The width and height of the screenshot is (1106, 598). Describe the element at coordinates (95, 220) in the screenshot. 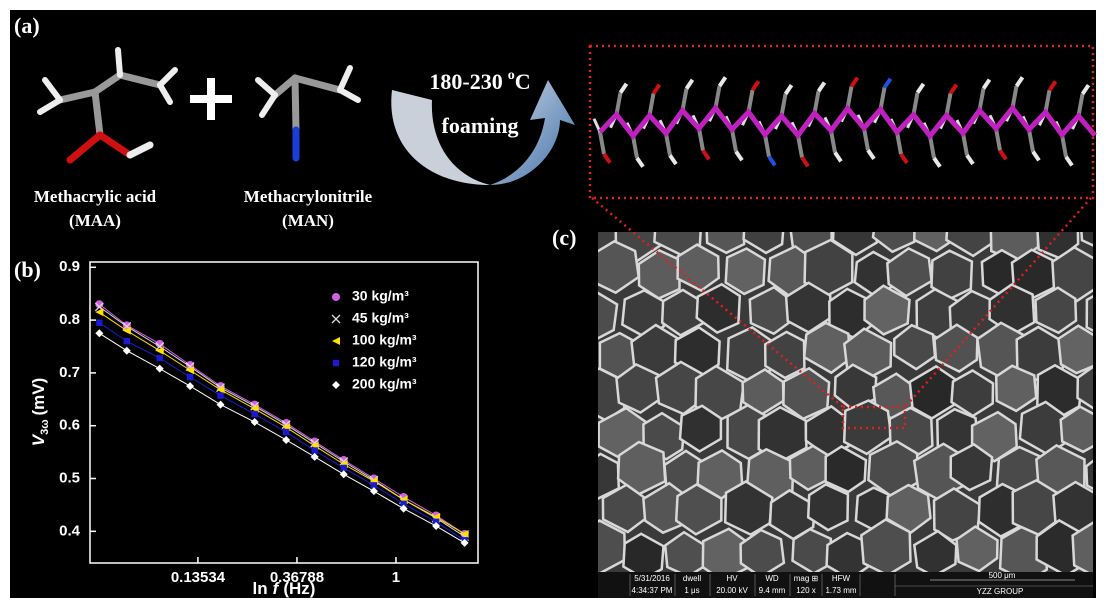

I see `molecule-abbr: (MAA)` at that location.